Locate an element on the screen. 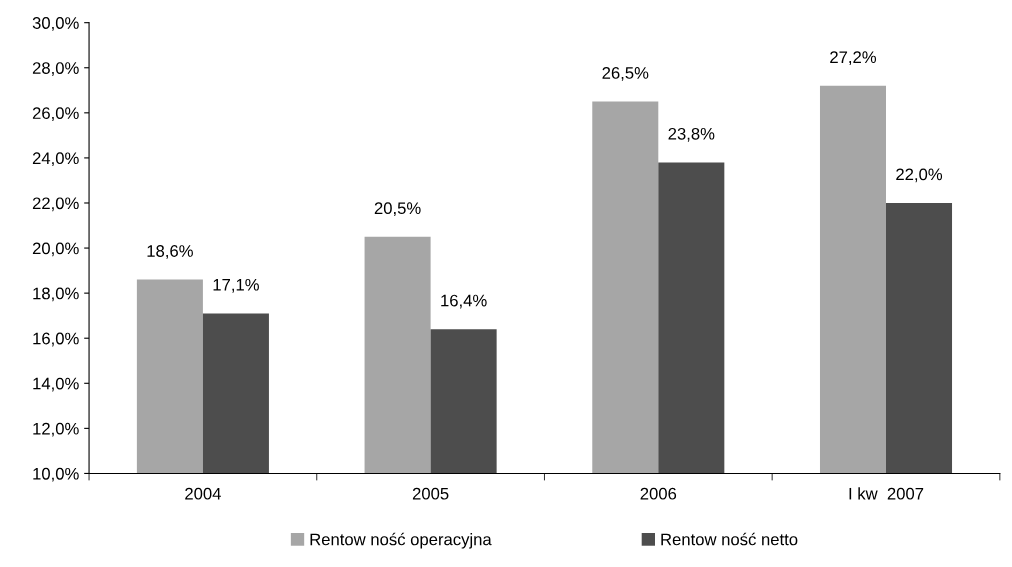 This screenshot has width=1012, height=567. data-label: 17,1% is located at coordinates (236, 285).